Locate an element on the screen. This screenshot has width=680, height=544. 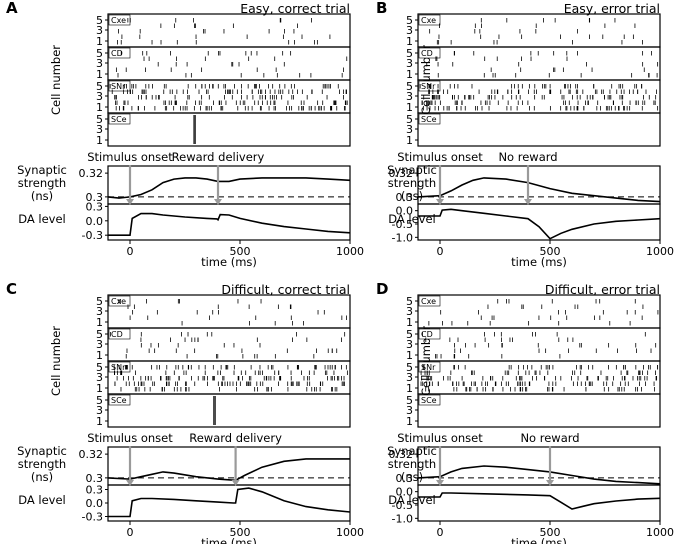
panel-letter: D is located at coordinates (382, 289).